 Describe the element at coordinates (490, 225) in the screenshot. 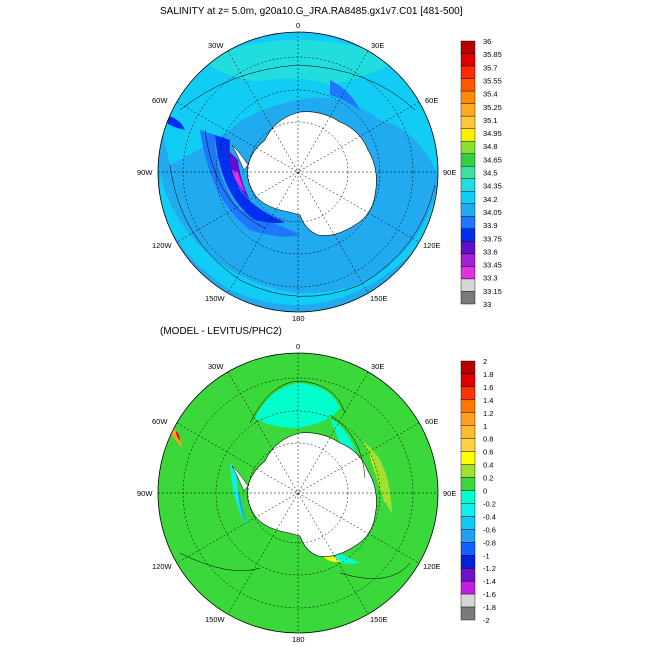

I see `top-colorbar-label: 33.9` at that location.